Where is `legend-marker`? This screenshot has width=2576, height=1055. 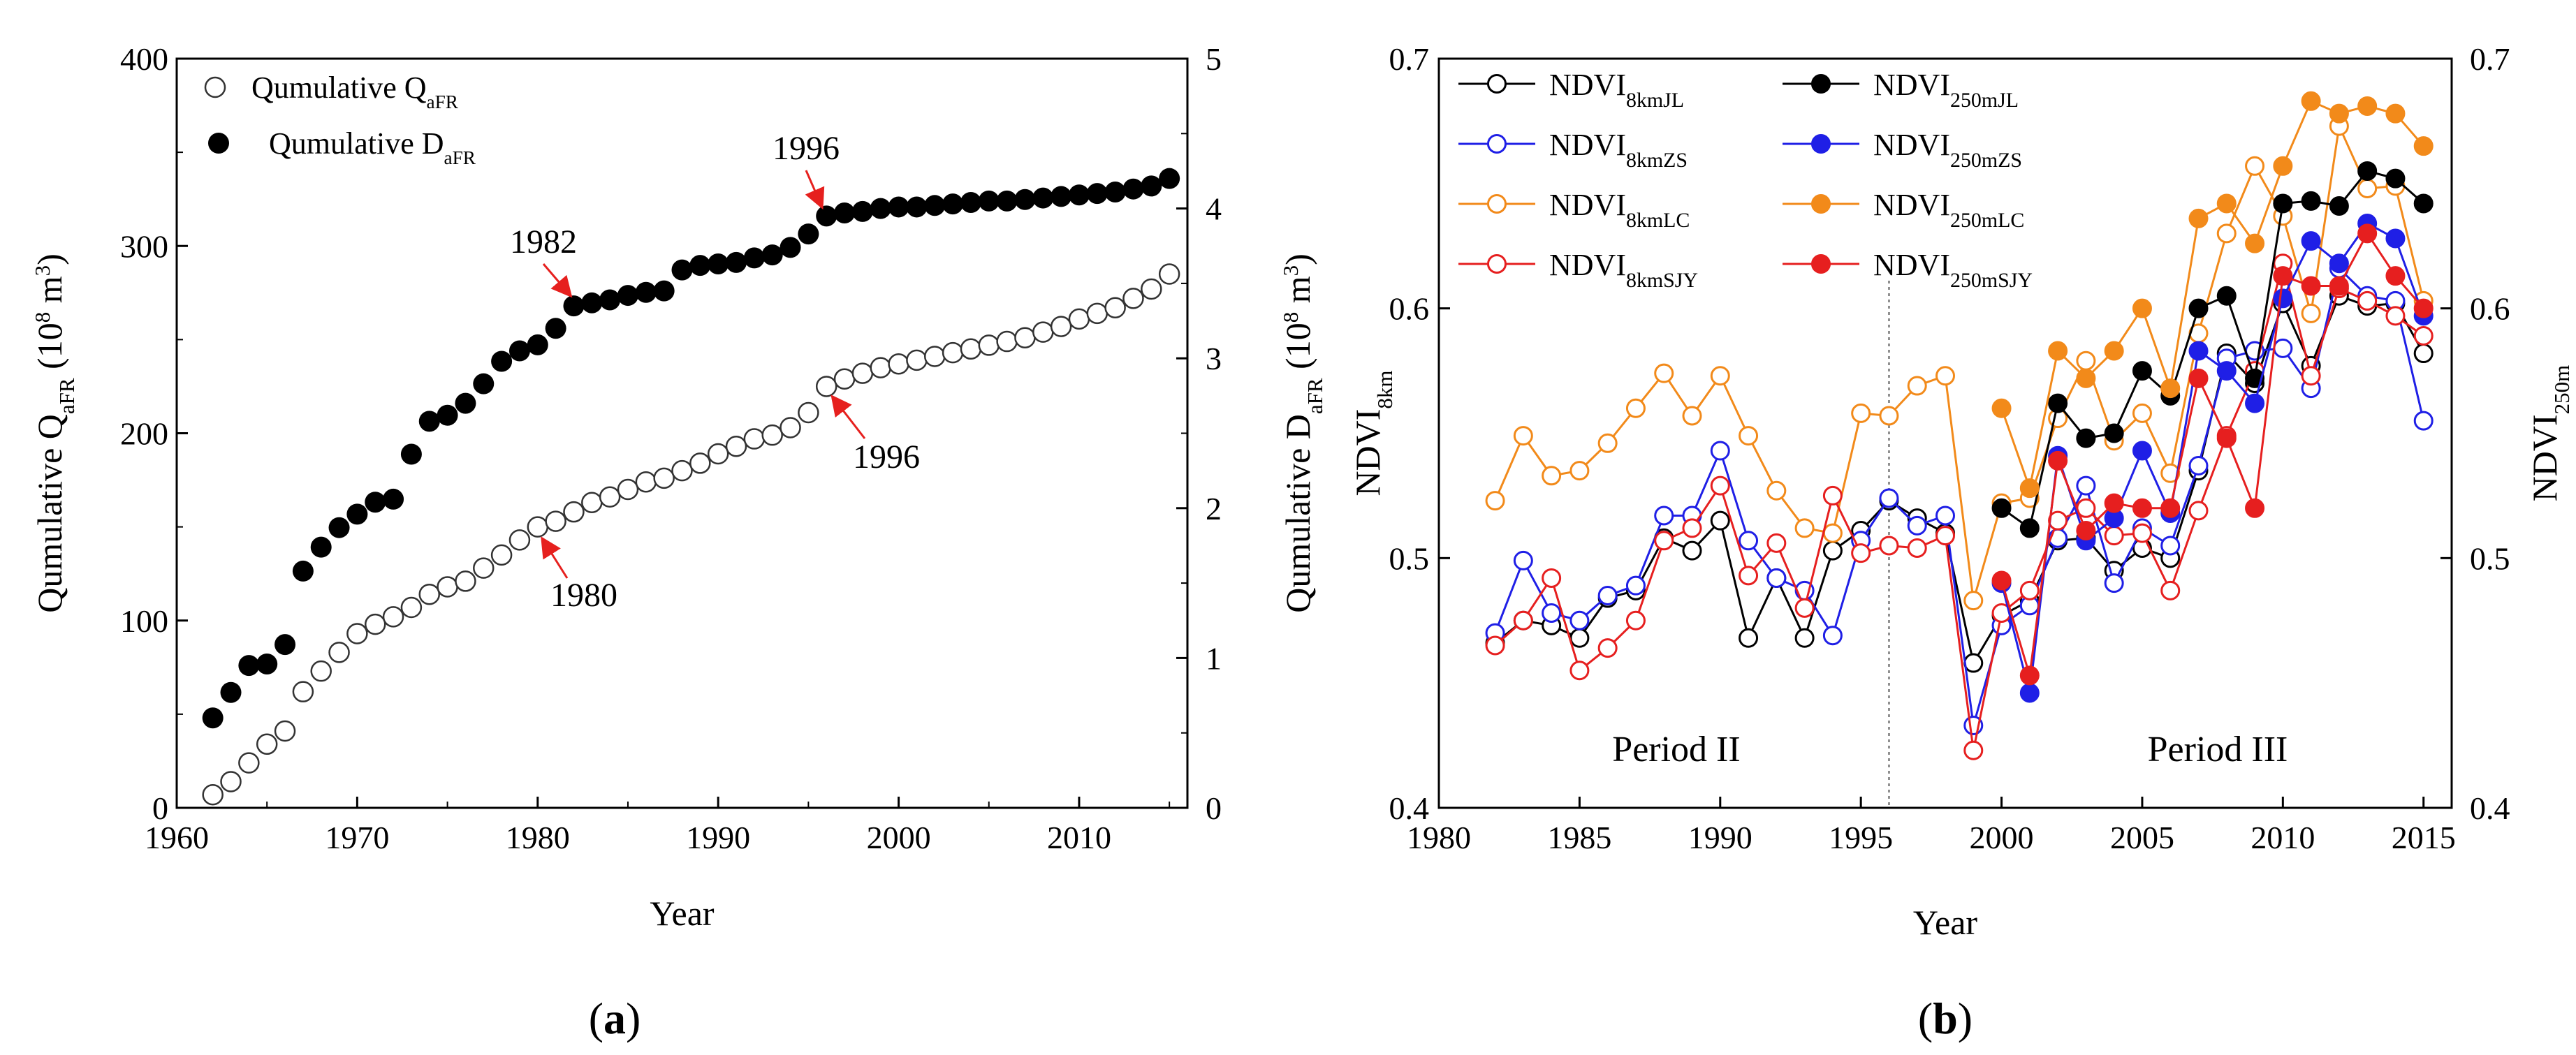 legend-marker is located at coordinates (1821, 204).